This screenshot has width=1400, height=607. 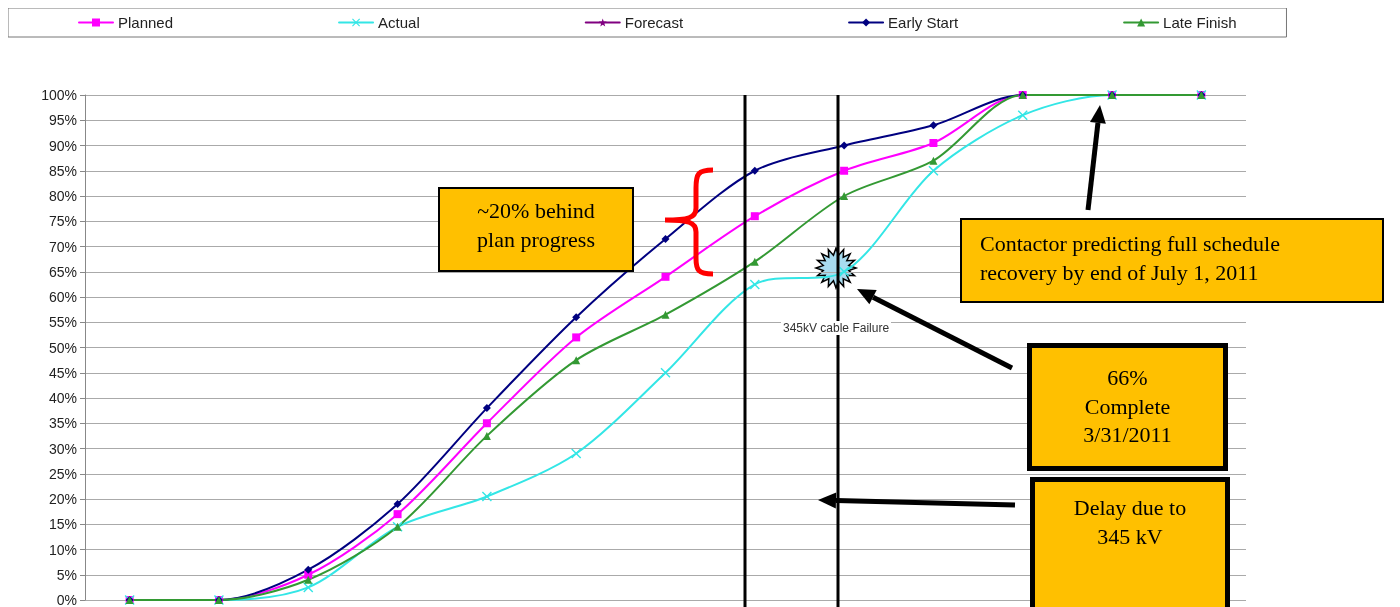 What do you see at coordinates (62, 120) in the screenshot?
I see `y-tick-label: 95%` at bounding box center [62, 120].